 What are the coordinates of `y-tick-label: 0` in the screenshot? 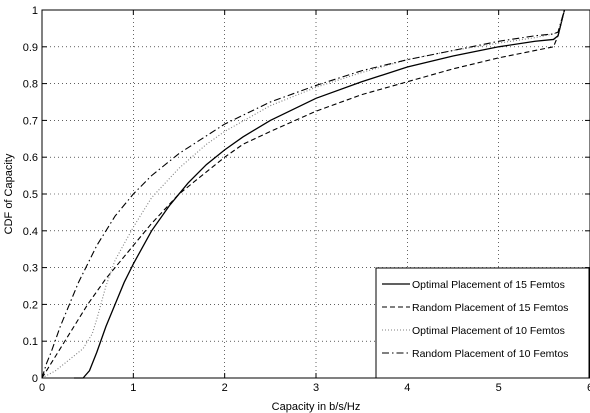 It's located at (35, 379).